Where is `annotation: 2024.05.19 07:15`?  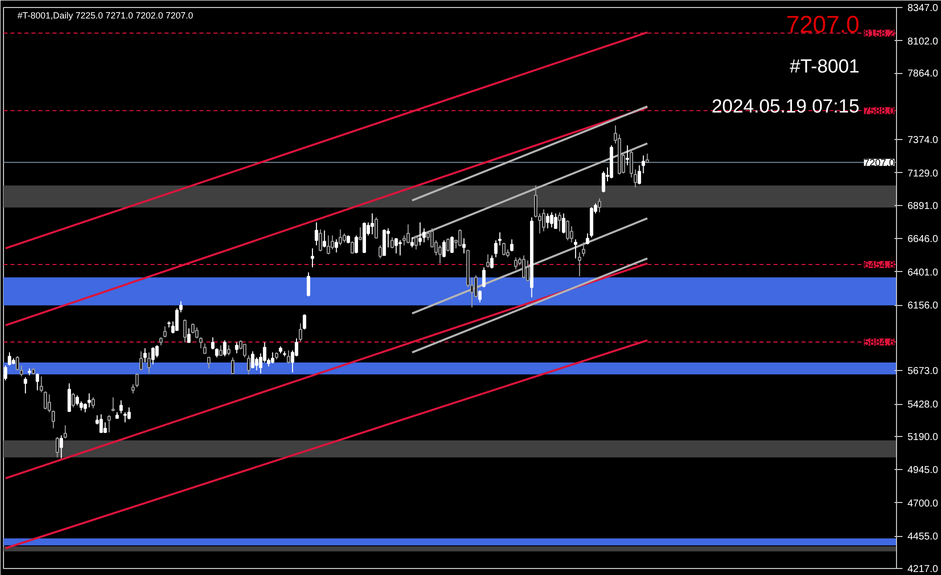 annotation: 2024.05.19 07:15 is located at coordinates (786, 107).